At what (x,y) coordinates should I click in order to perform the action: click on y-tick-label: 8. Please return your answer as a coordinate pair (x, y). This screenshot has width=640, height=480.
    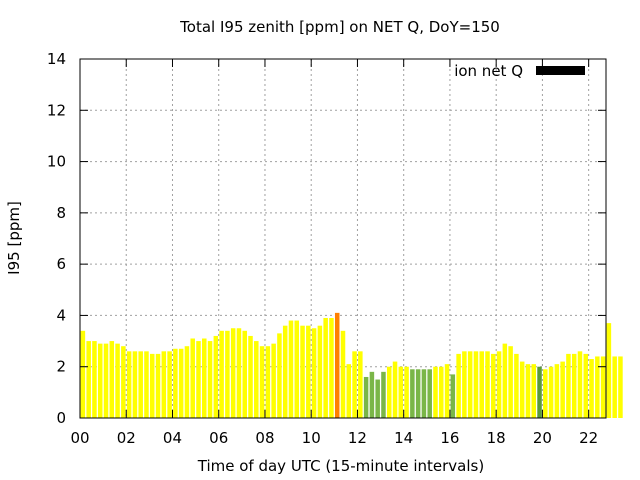
    Looking at the image, I should click on (61, 213).